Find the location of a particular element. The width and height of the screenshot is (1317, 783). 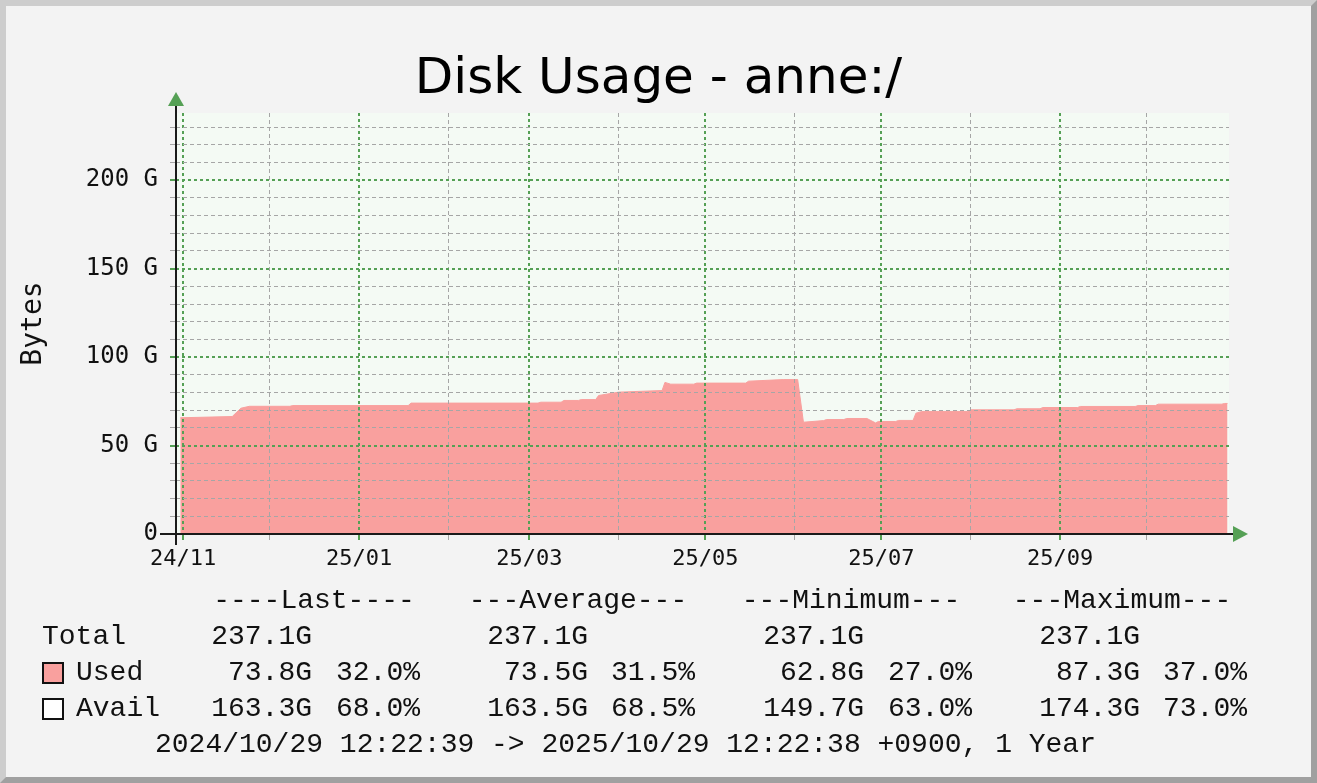

text: 63.0% is located at coordinates (930, 709).